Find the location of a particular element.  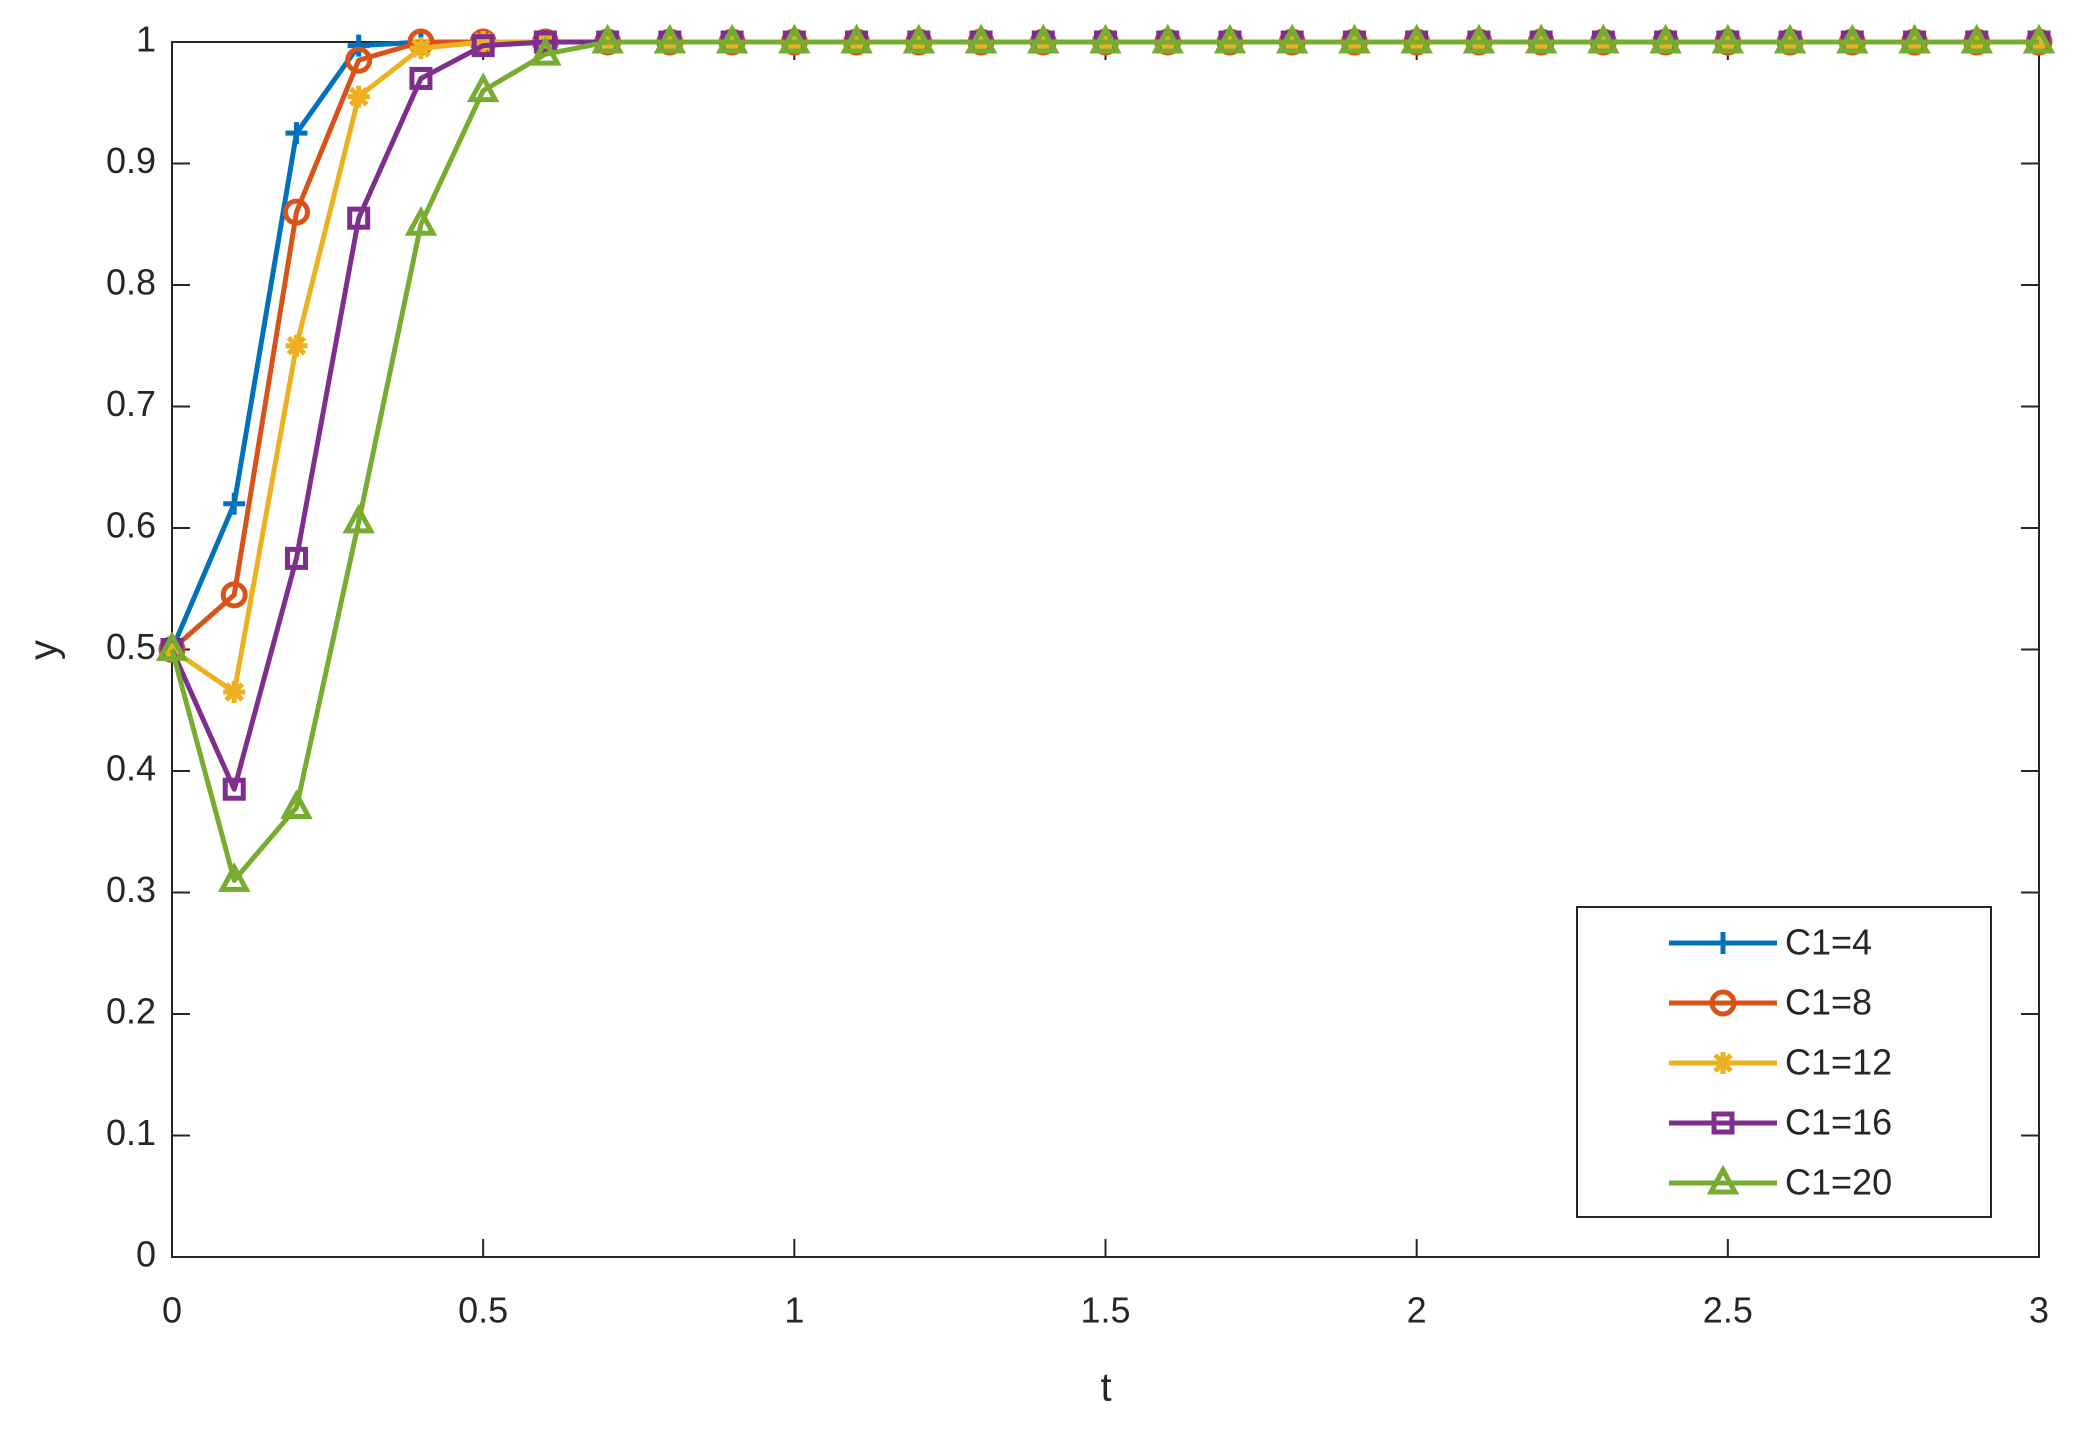

y-axis-label: y is located at coordinates (44, 650).